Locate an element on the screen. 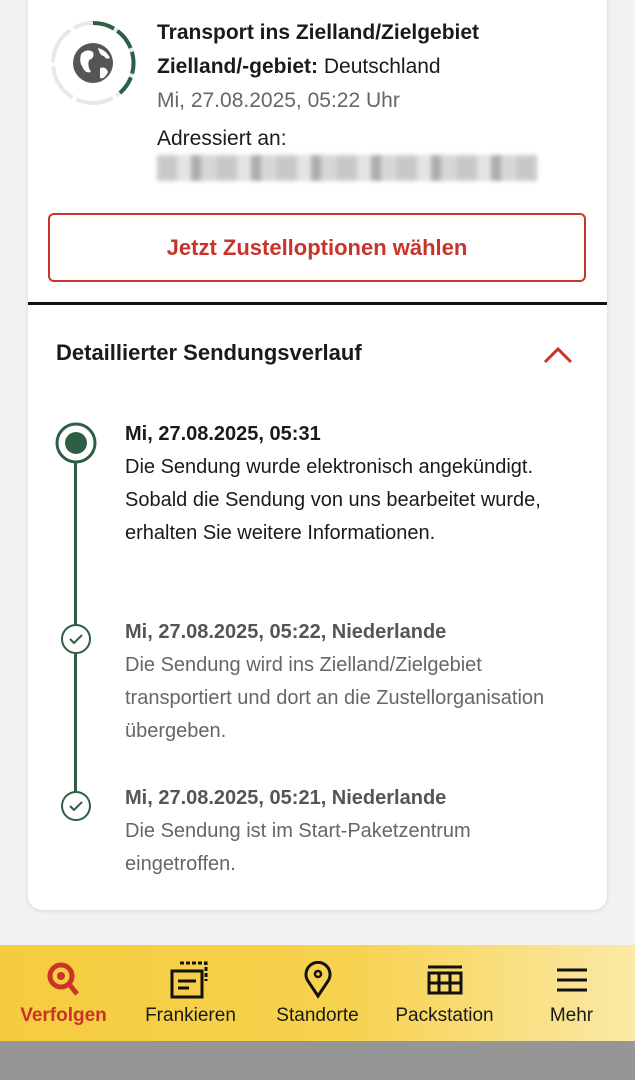 This screenshot has width=635, height=1080. nav-standorte: Standorte is located at coordinates (317, 993).